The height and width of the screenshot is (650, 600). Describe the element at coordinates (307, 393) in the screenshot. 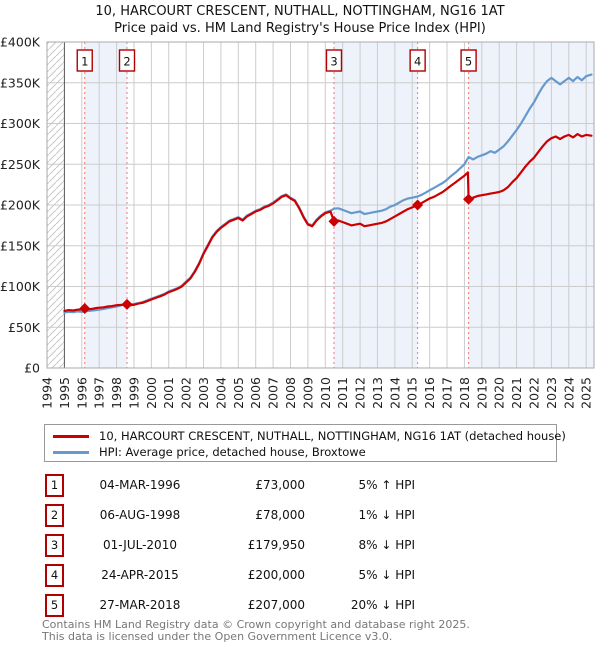

I see `x-axis-tick-label: 2009` at that location.